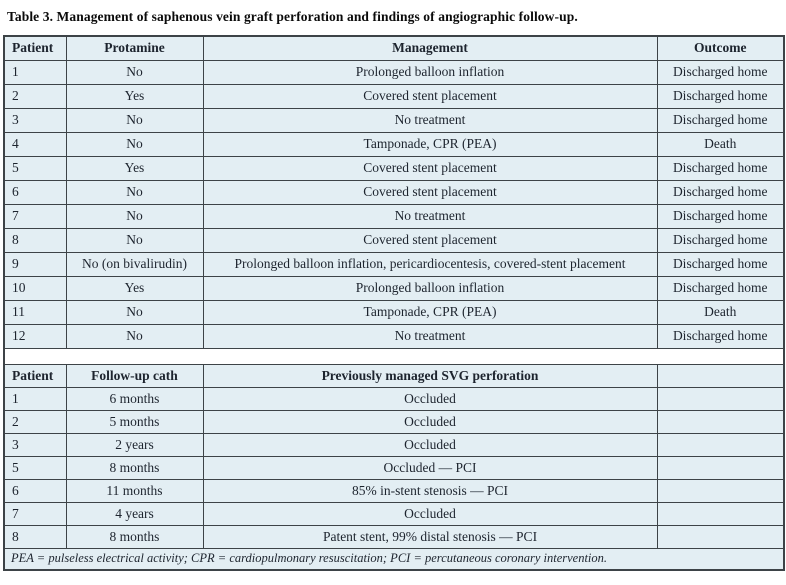 The image size is (786, 585). Describe the element at coordinates (134, 375) in the screenshot. I see `column-header-follow-up-cath: Follow-up cath` at that location.